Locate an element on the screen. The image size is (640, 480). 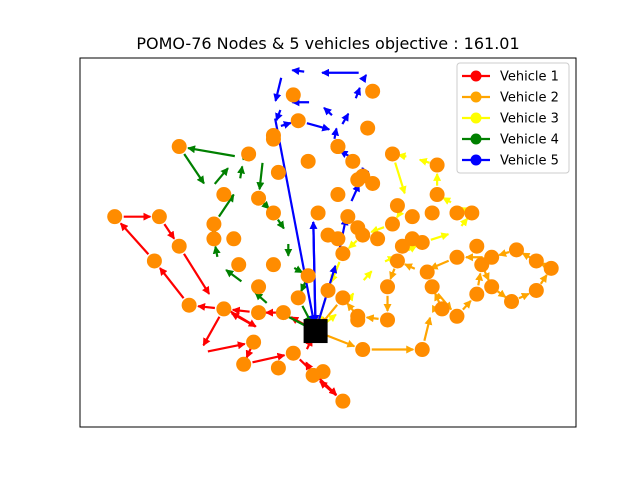
legend-item: Vehicle 2 is located at coordinates (510, 98).